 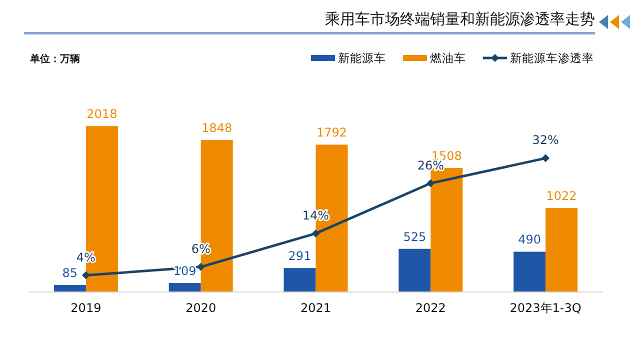 I want to click on data-label: 1848, so click(x=217, y=128).